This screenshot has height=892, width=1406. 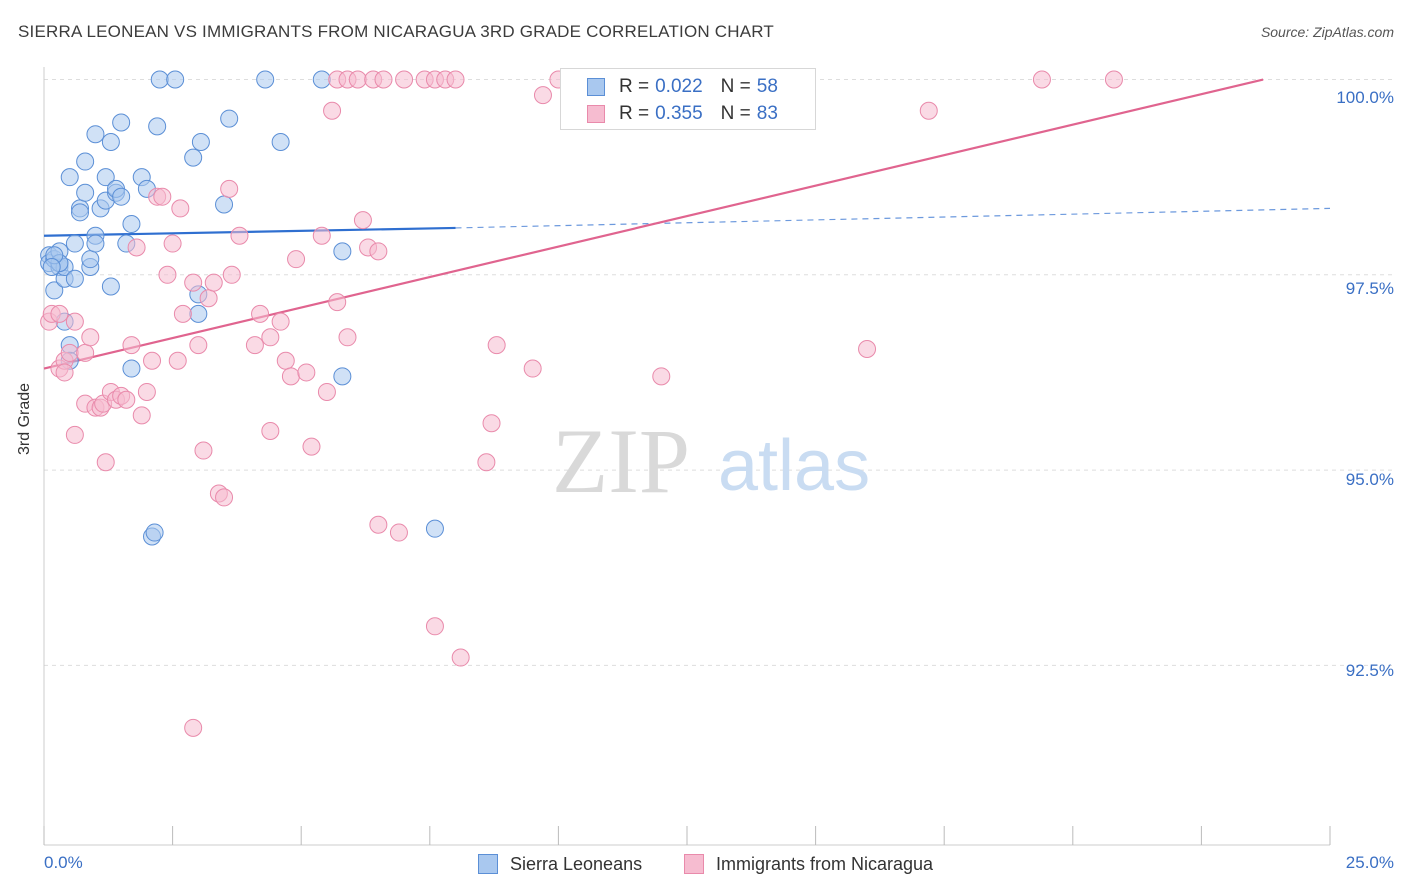 I want to click on y-tick-label-100: 100.0%, so click(x=1365, y=97).